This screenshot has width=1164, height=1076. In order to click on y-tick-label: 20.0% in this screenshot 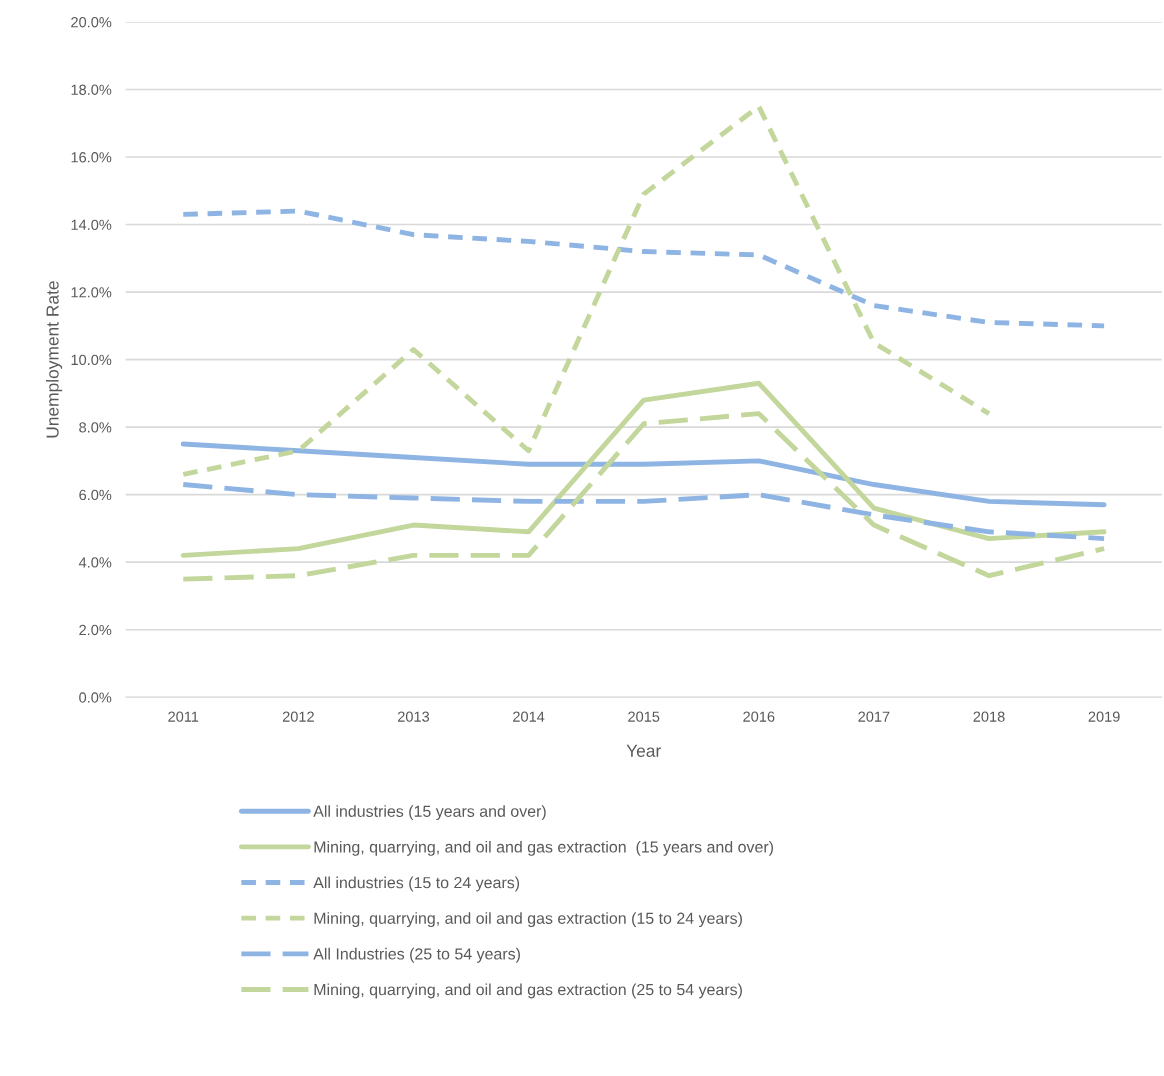, I will do `click(91, 22)`.